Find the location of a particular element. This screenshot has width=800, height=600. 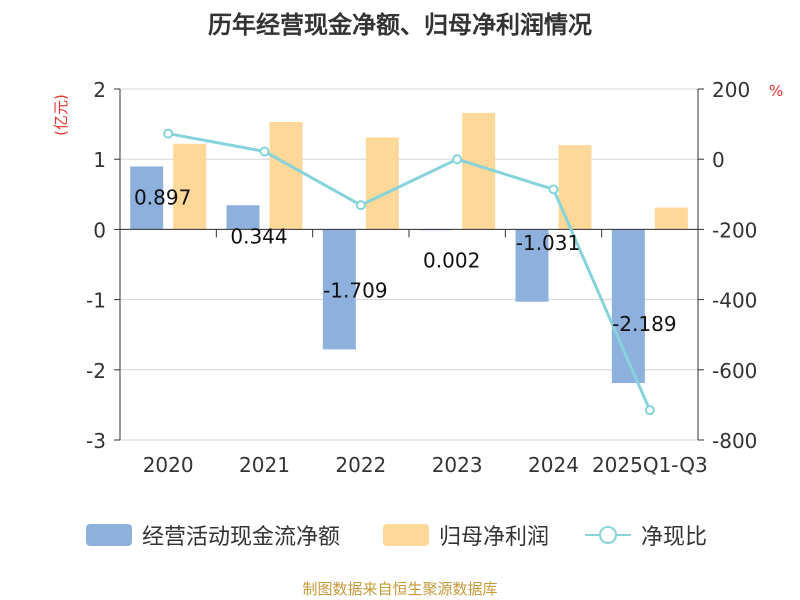

x-axis-tick-label: 2025Q1-Q3 is located at coordinates (650, 465).